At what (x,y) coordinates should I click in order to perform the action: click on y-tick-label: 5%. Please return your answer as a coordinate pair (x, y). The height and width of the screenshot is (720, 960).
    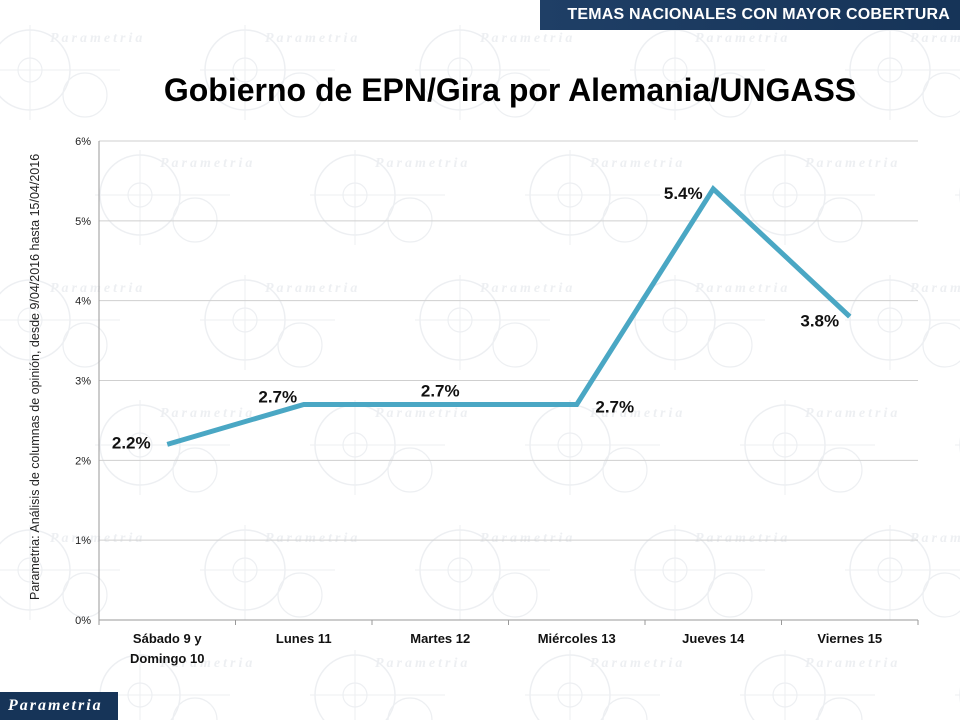
    Looking at the image, I should click on (83, 222).